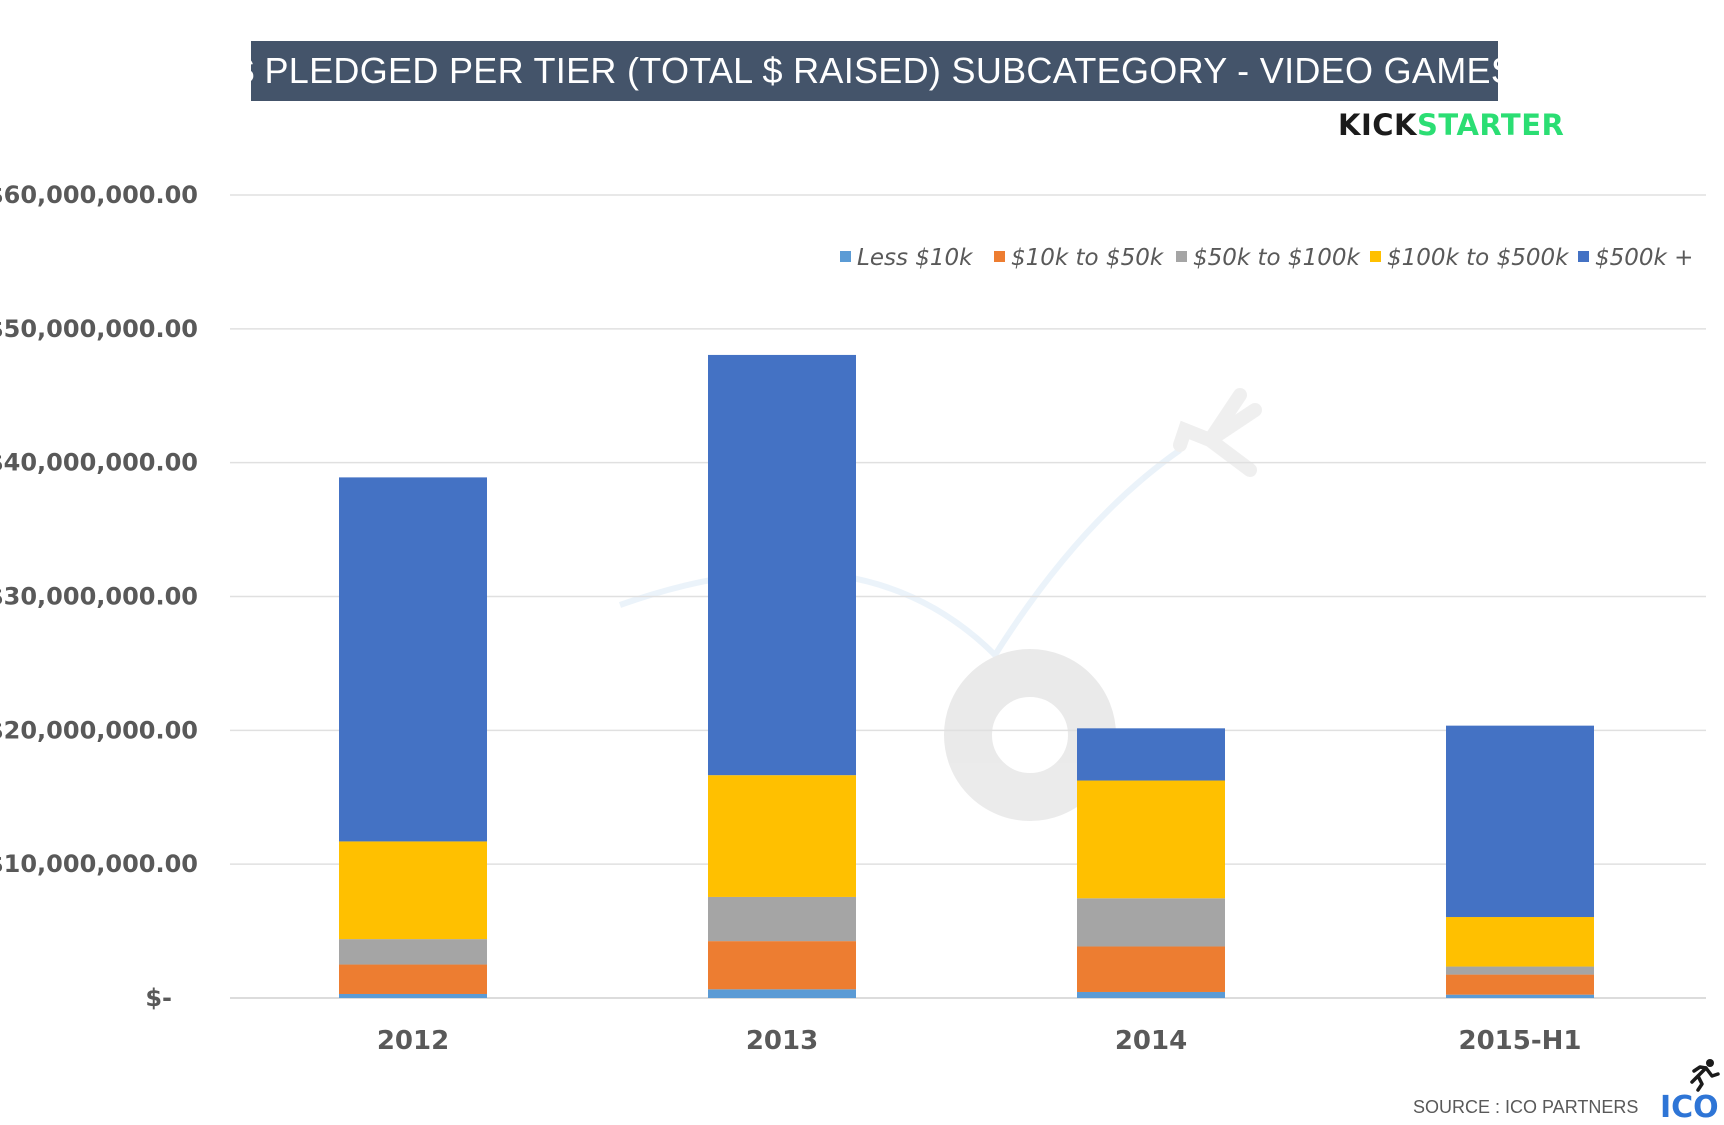  Describe the element at coordinates (99, 597) in the screenshot. I see `y-tick-label: $30,000,000.00` at that location.